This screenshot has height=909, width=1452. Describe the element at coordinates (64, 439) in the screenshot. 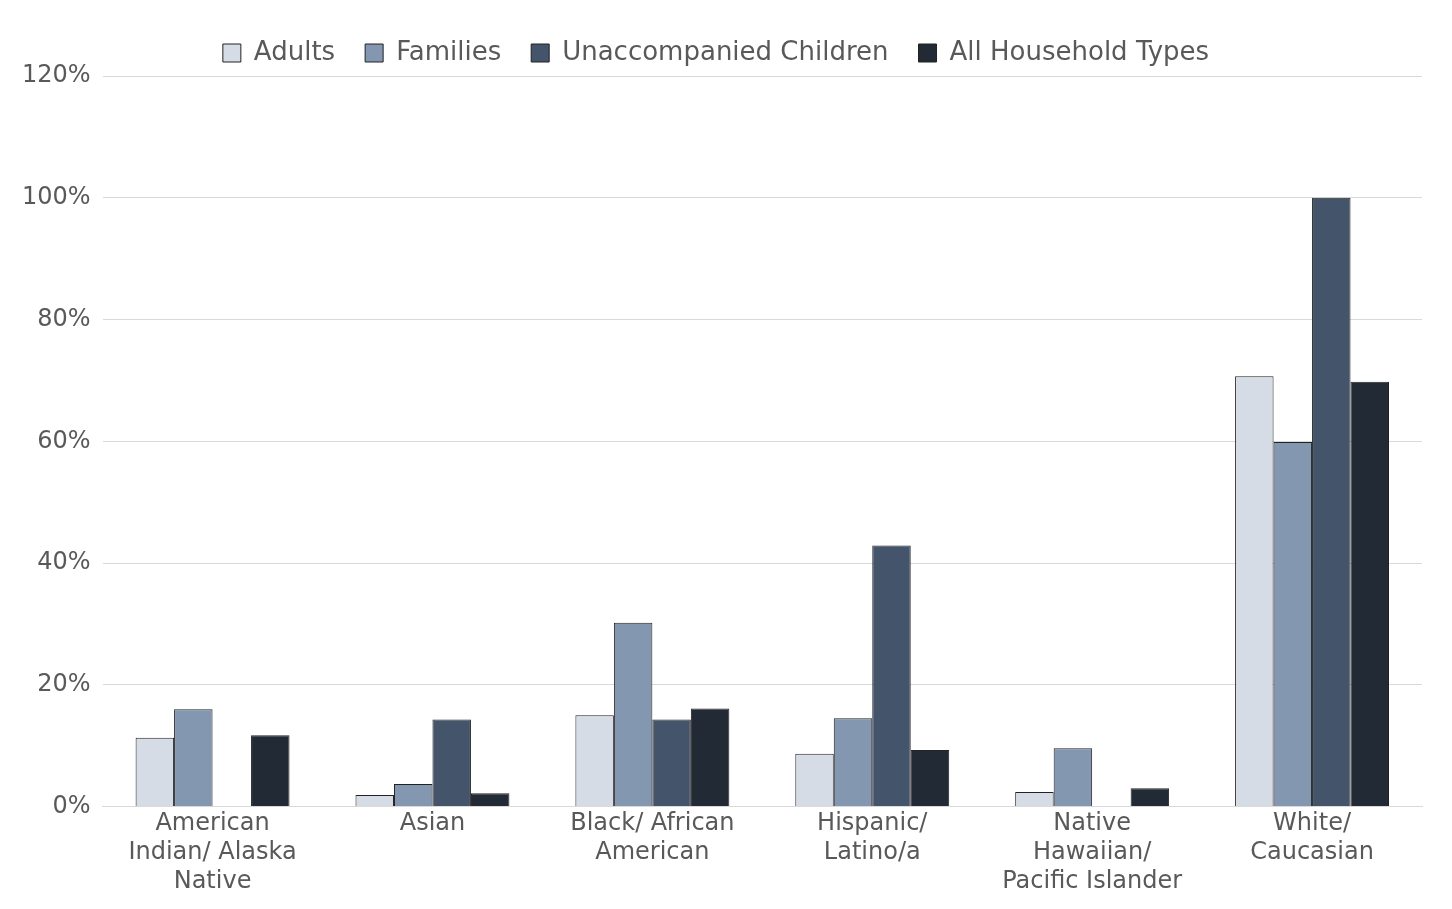

I see `y-tick-label: 60%` at that location.